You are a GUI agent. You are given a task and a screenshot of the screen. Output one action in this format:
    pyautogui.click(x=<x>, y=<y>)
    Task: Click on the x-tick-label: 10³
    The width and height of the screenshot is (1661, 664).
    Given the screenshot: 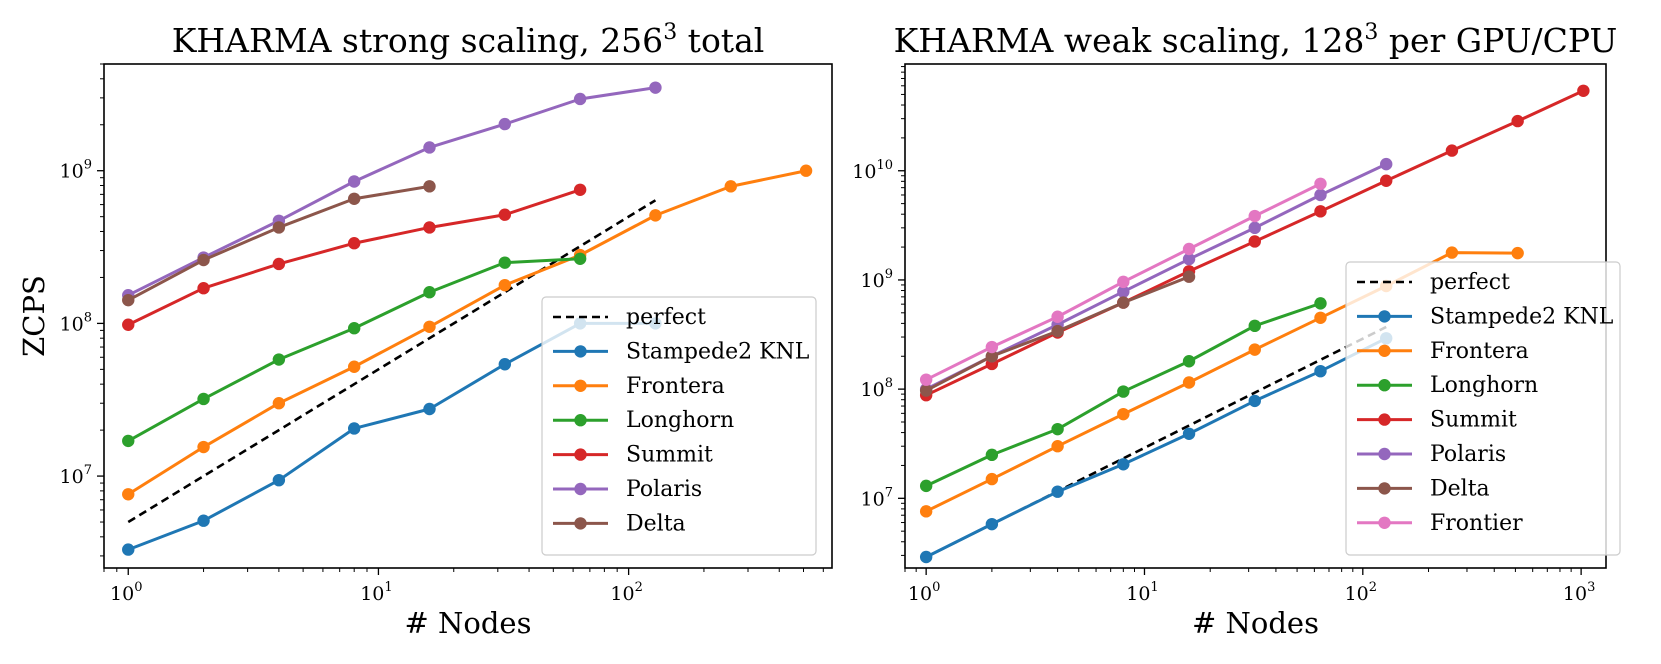 What is the action you would take?
    pyautogui.click(x=1579, y=592)
    